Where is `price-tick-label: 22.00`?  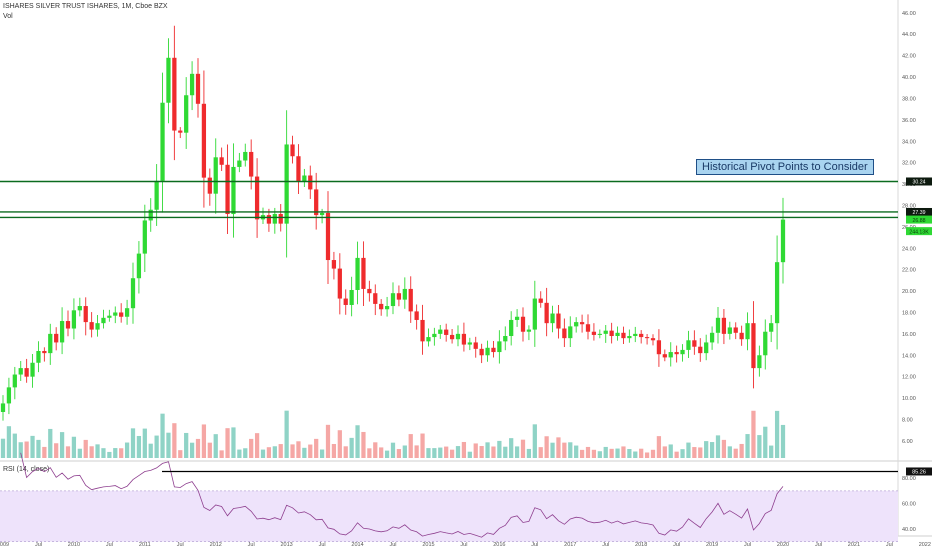 price-tick-label: 22.00 is located at coordinates (909, 271).